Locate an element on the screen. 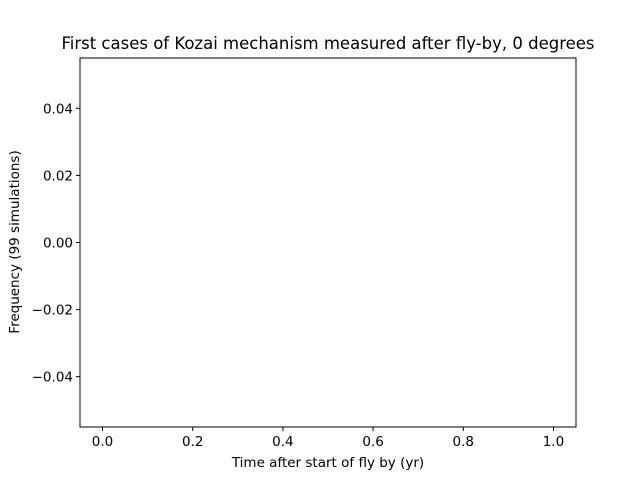 This screenshot has height=480, width=640. y-tick-label: 0.04 is located at coordinates (58, 109).